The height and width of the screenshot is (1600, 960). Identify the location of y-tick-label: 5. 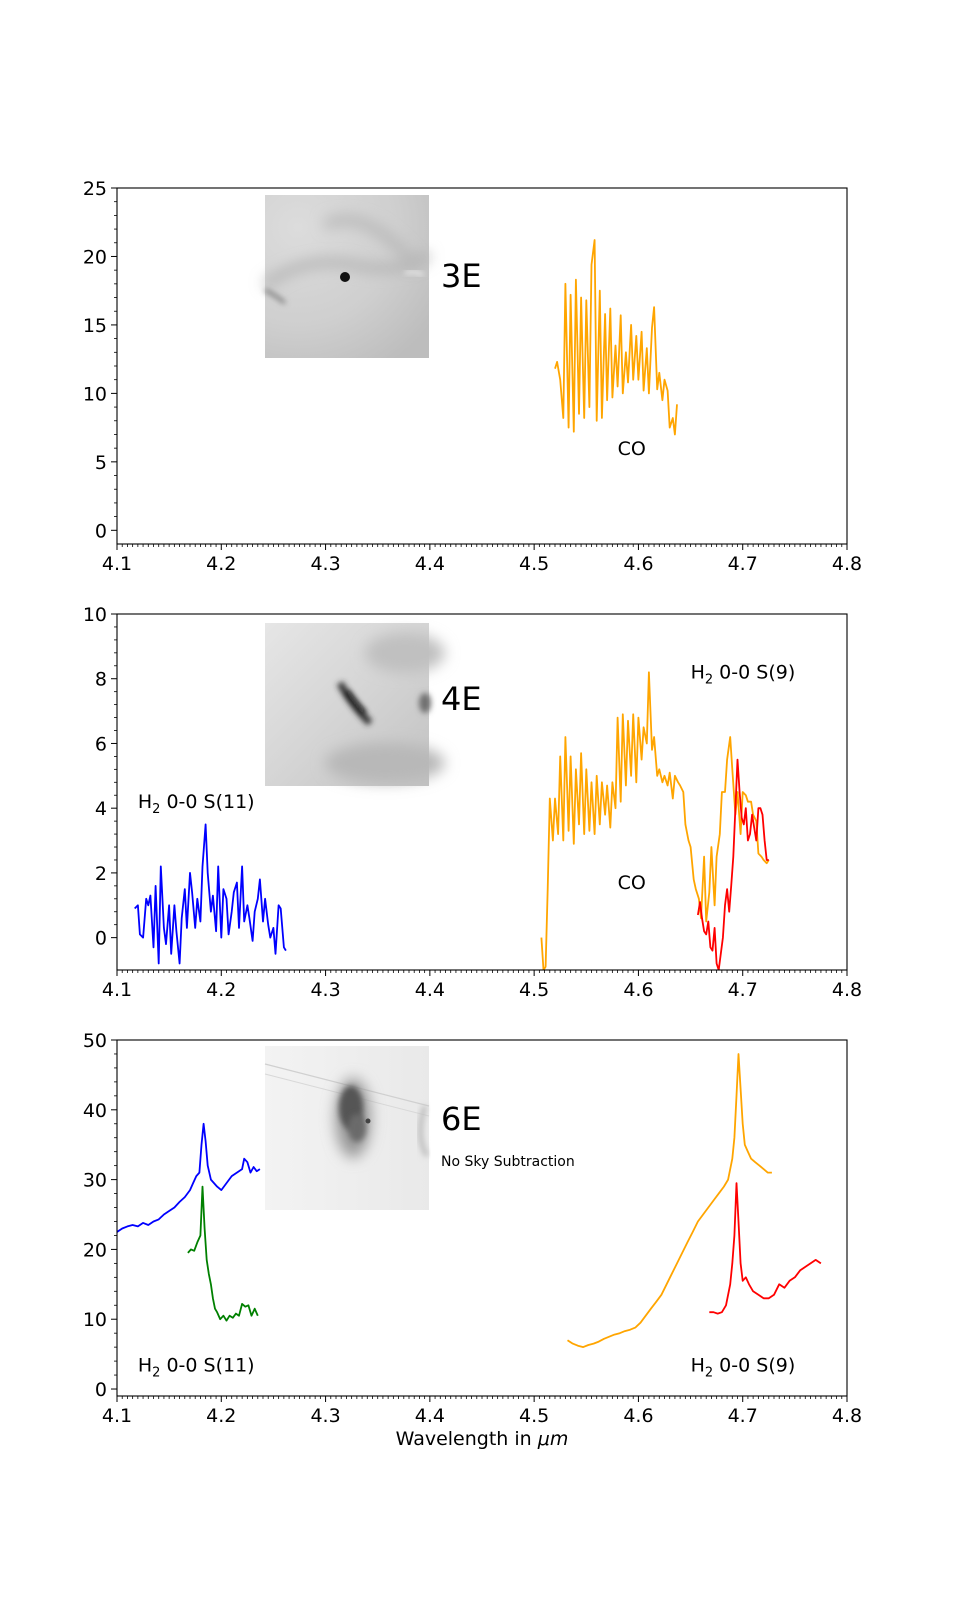
(101, 463).